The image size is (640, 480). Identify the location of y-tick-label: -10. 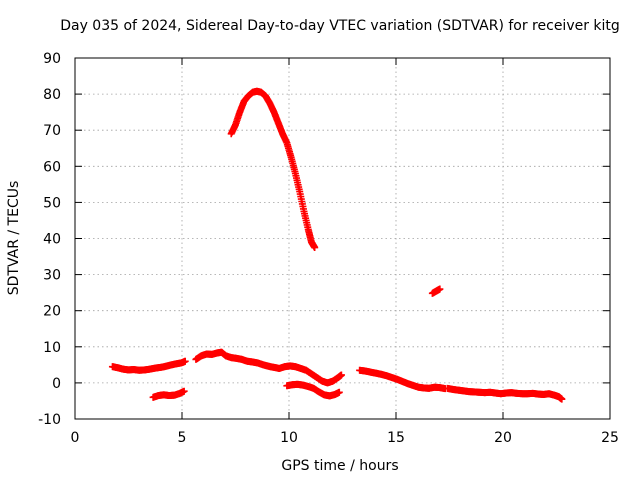
(49, 420).